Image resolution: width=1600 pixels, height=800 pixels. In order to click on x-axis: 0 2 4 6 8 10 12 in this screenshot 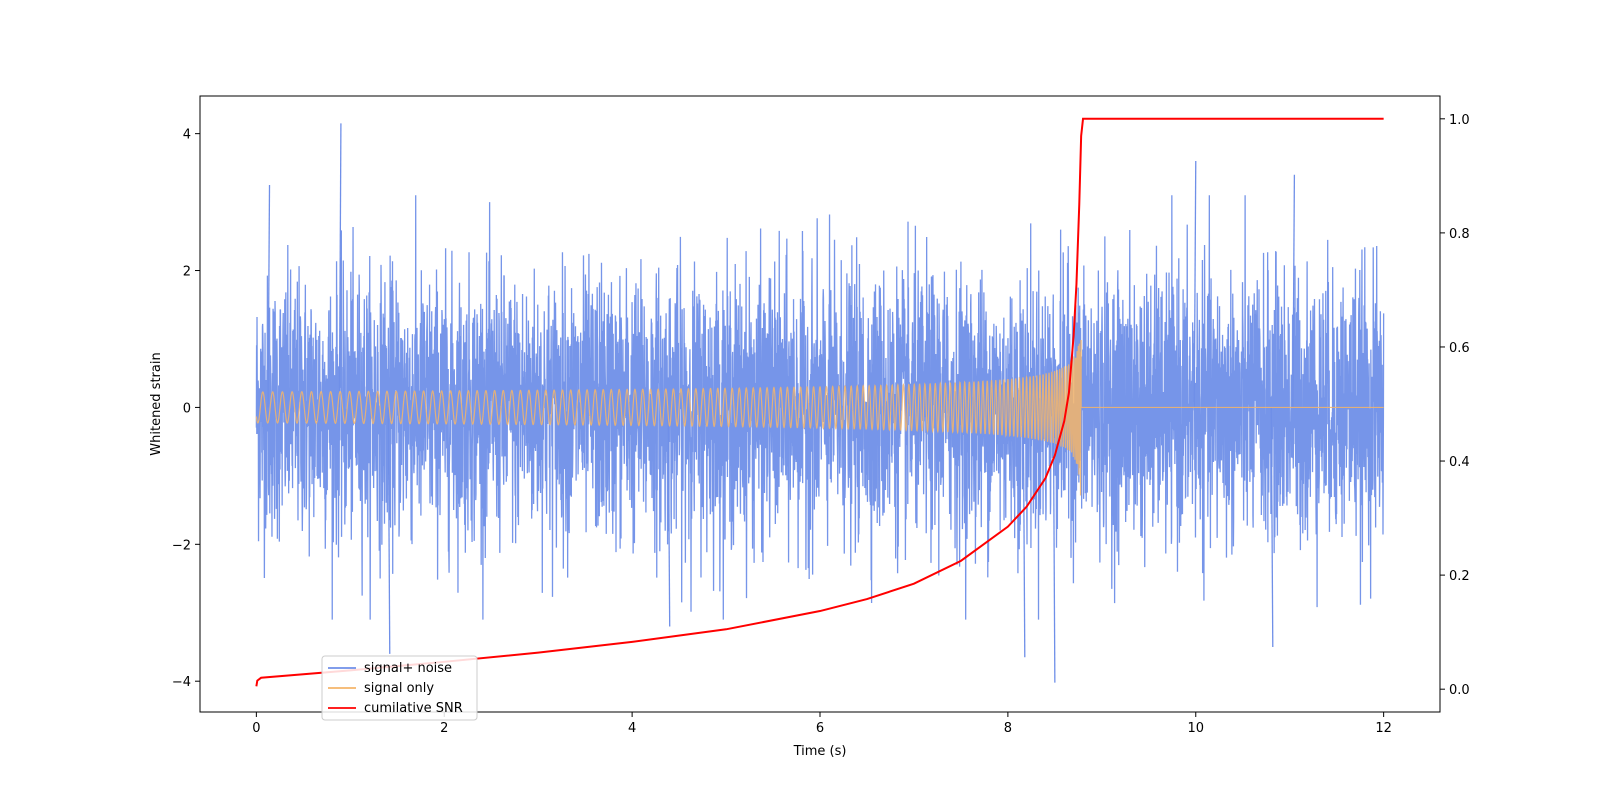, I will do `click(822, 724)`.